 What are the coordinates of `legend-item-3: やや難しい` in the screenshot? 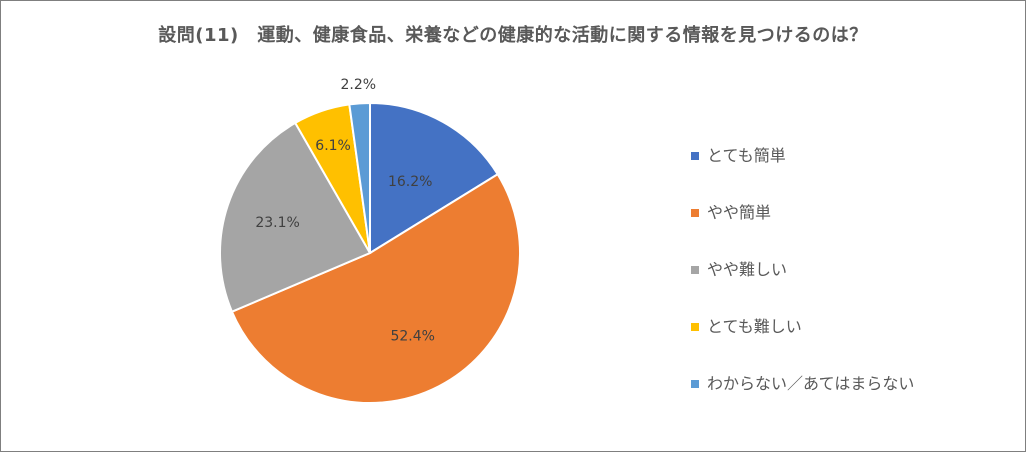 It's located at (739, 270).